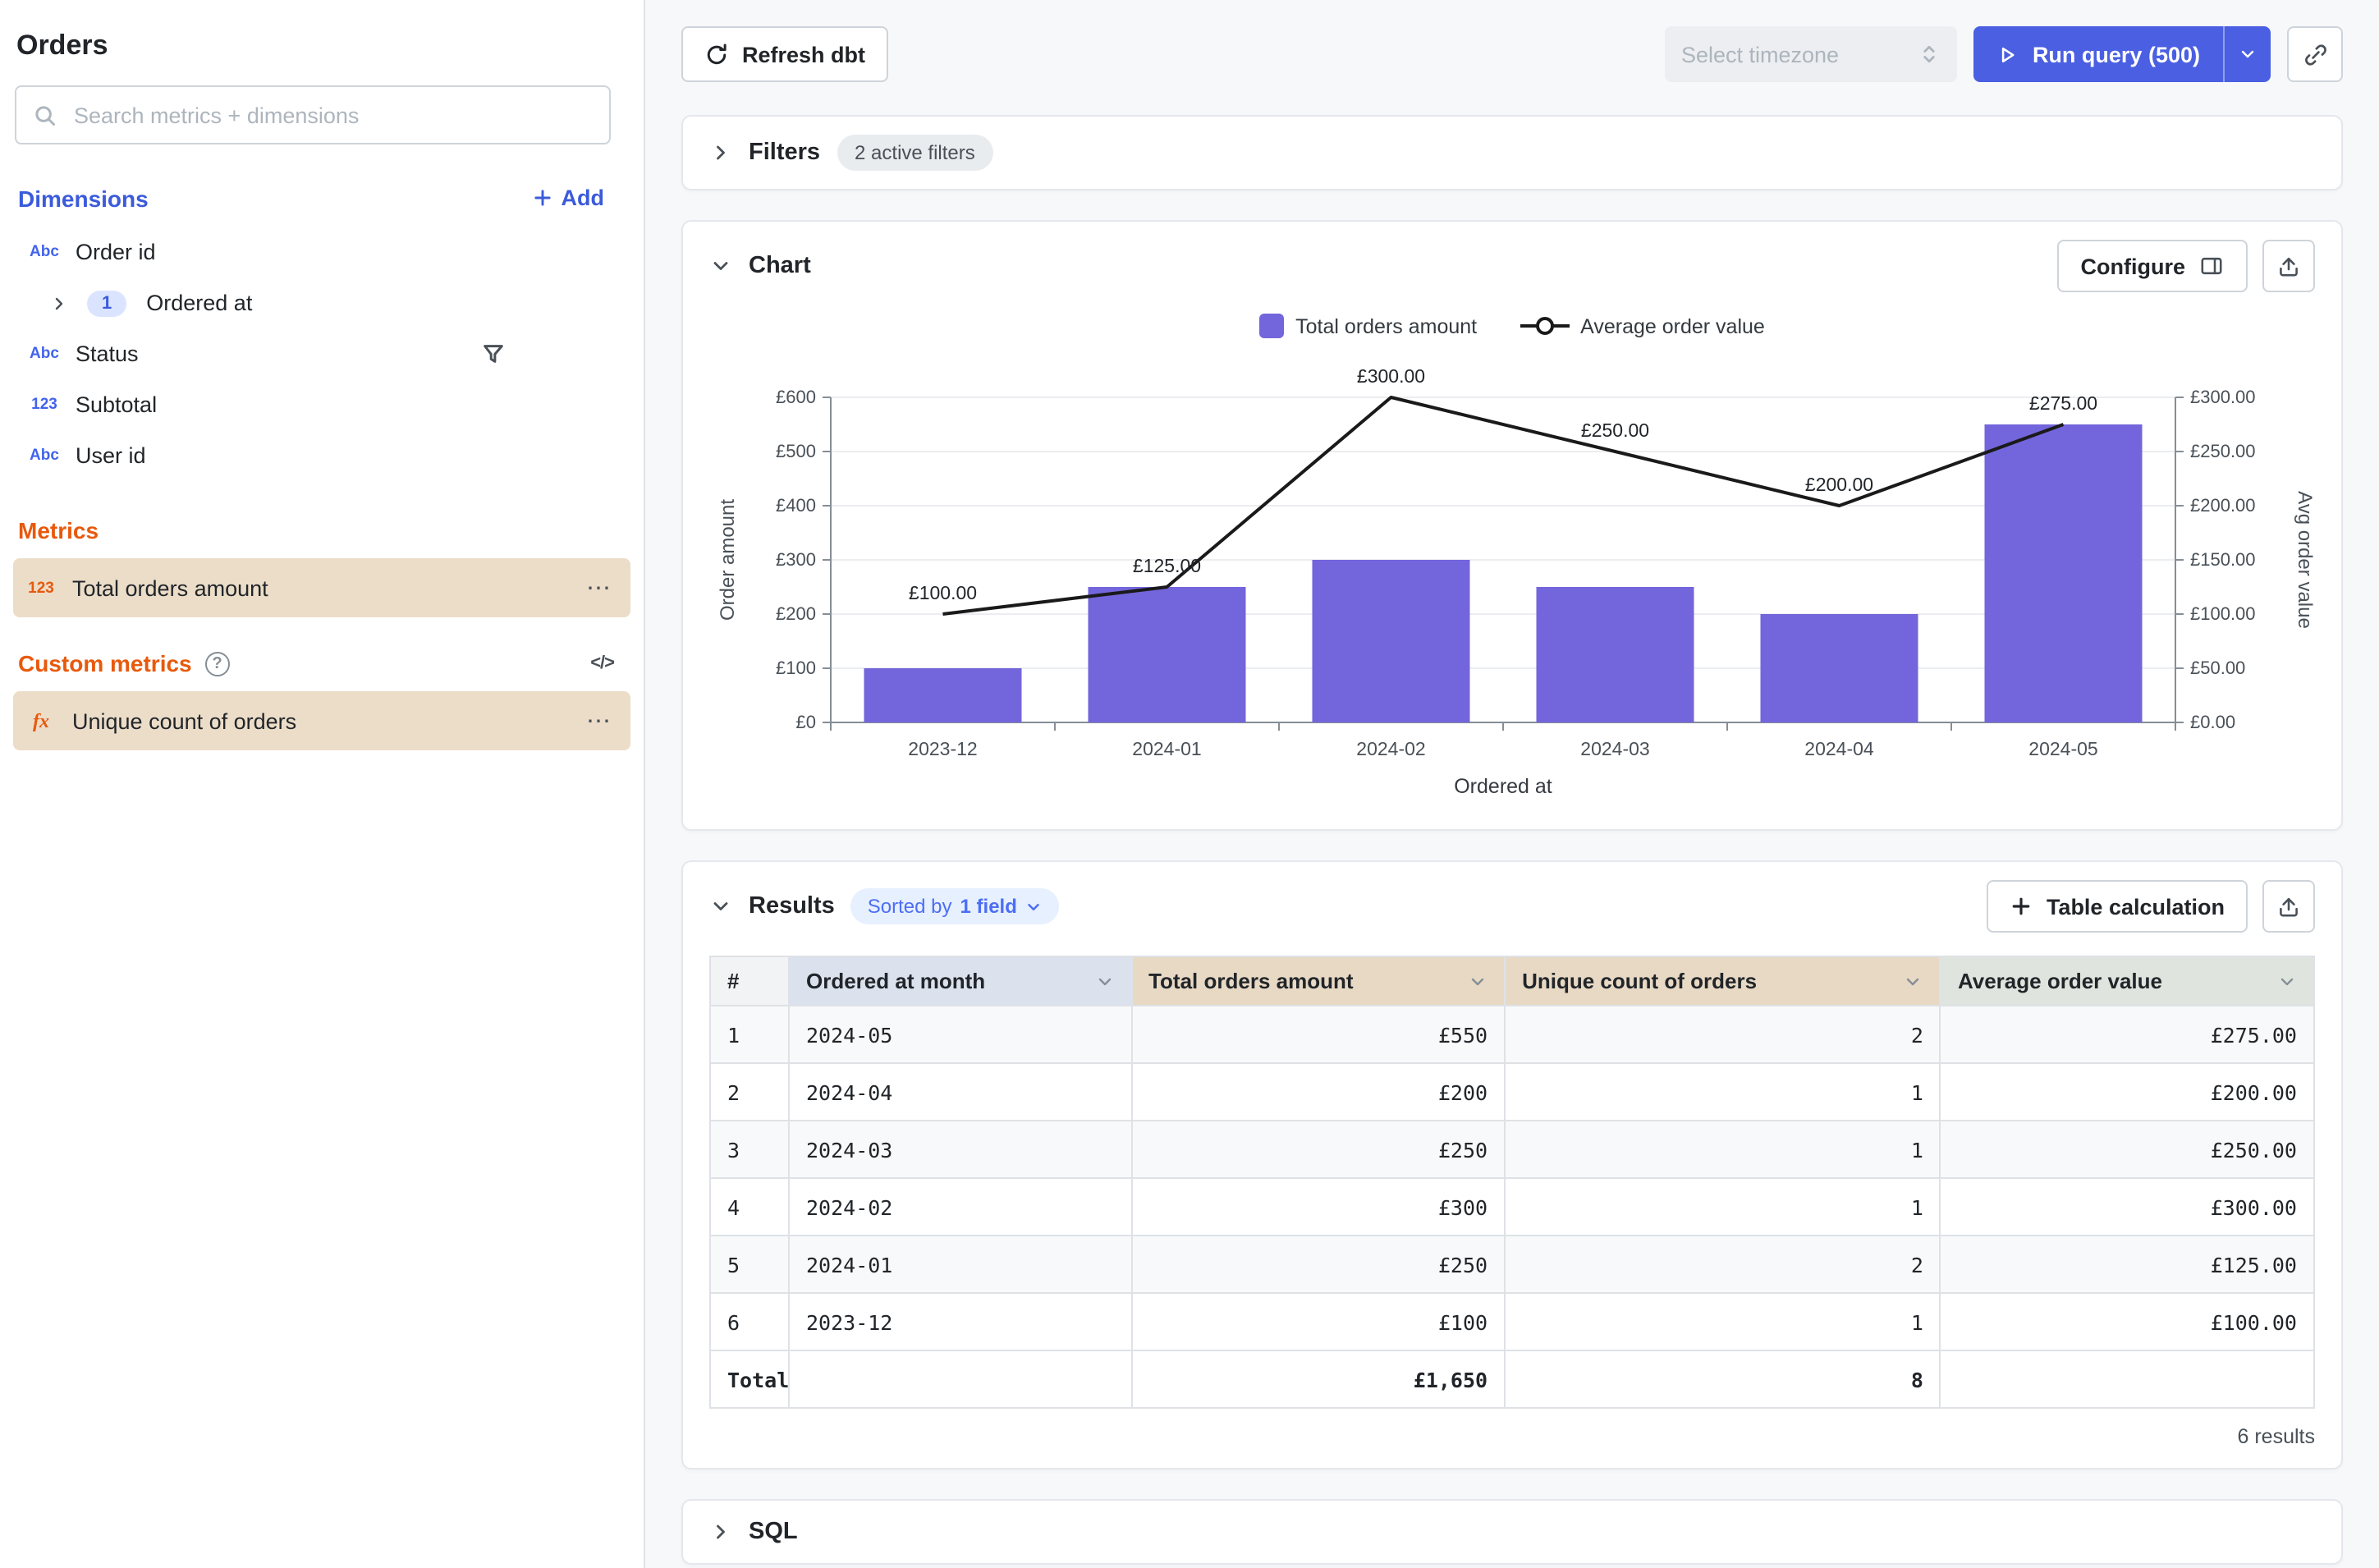  What do you see at coordinates (1512, 266) in the screenshot?
I see `chart-header: Chart Configure` at bounding box center [1512, 266].